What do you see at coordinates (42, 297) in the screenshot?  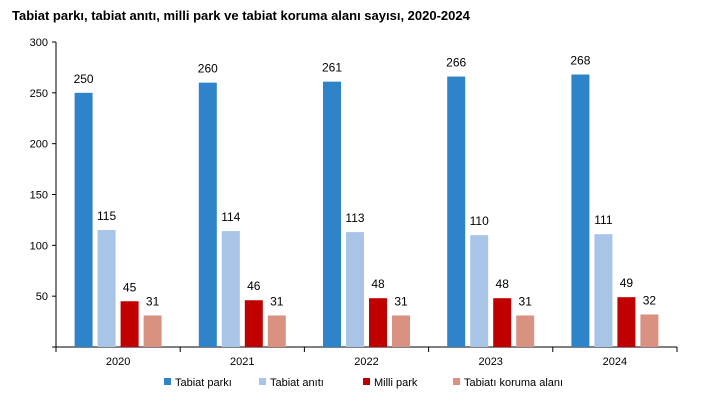 I see `y-tick-label: 50` at bounding box center [42, 297].